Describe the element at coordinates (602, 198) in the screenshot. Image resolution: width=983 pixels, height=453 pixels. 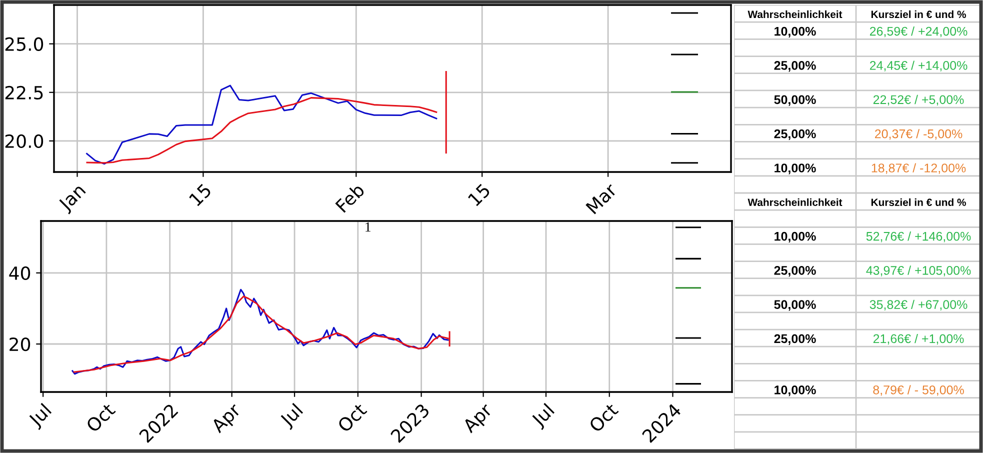
I see `x-tick-label: Mar` at that location.